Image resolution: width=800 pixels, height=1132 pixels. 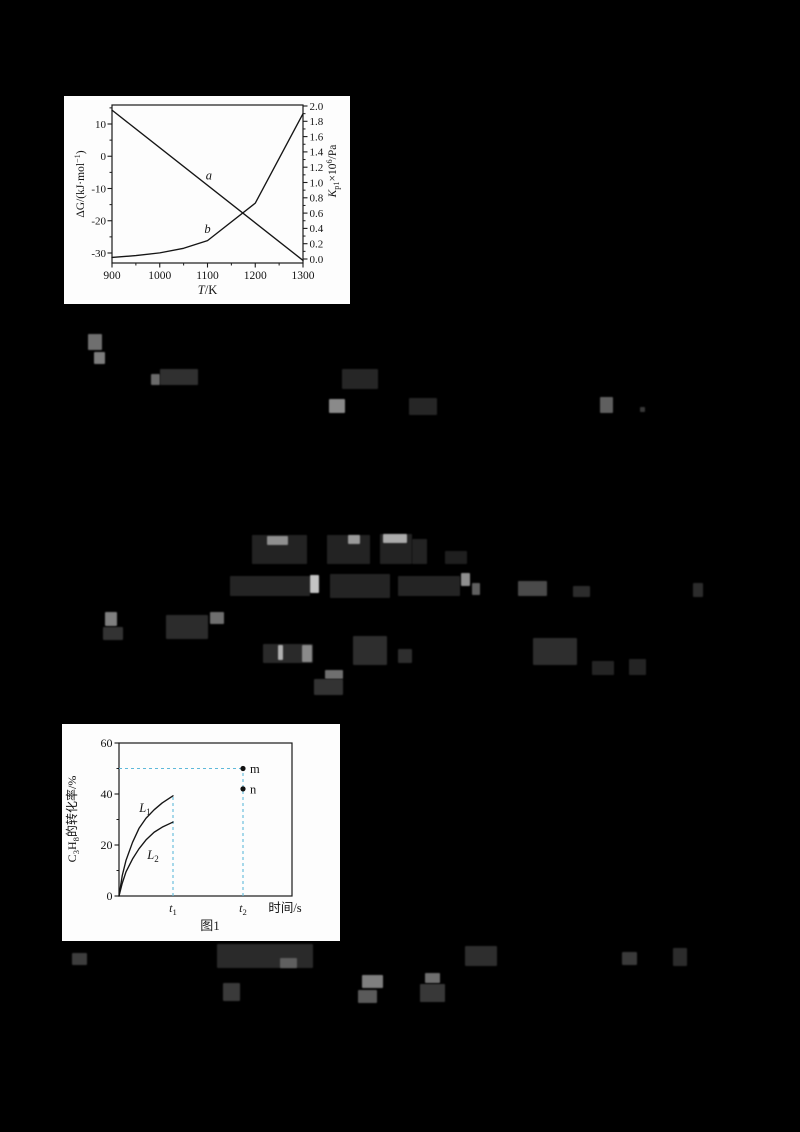 I want to click on svg-text: m, so click(x=255, y=769).